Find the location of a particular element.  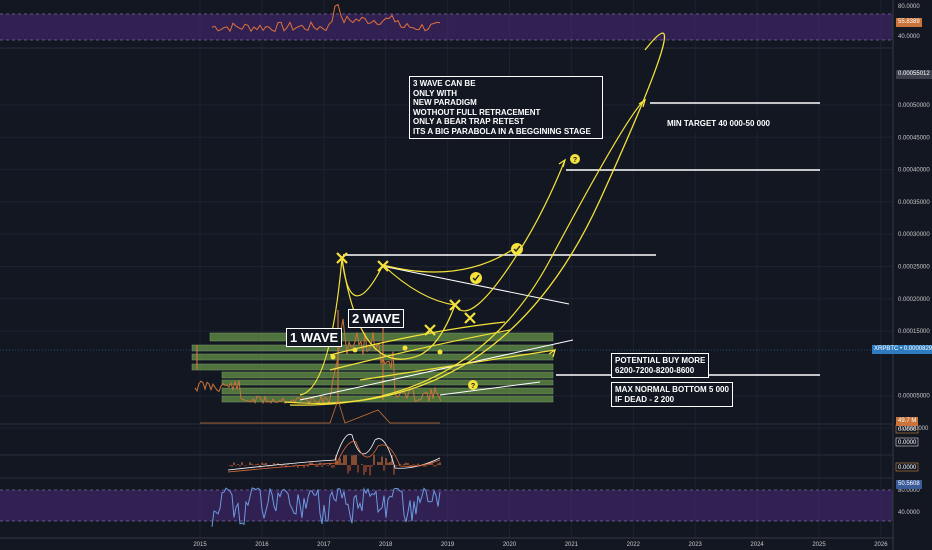

year-label-2017: 2017 is located at coordinates (324, 545).